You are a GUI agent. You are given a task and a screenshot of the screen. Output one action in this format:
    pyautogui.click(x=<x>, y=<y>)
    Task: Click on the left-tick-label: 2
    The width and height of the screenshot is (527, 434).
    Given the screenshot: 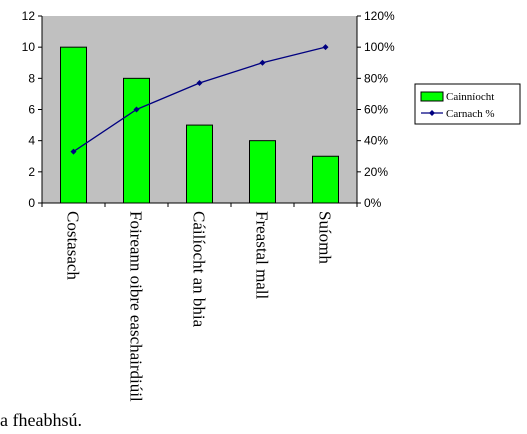 What is the action you would take?
    pyautogui.click(x=31, y=172)
    